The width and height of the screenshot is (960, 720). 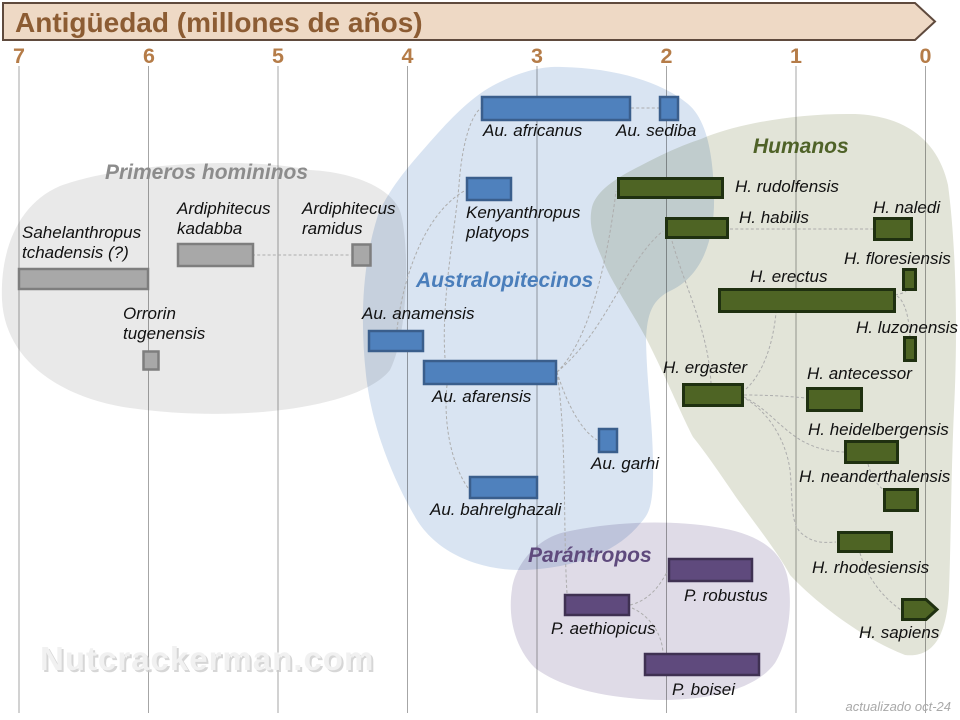 What do you see at coordinates (898, 706) in the screenshot?
I see `svg-text: actualizado oct-24` at bounding box center [898, 706].